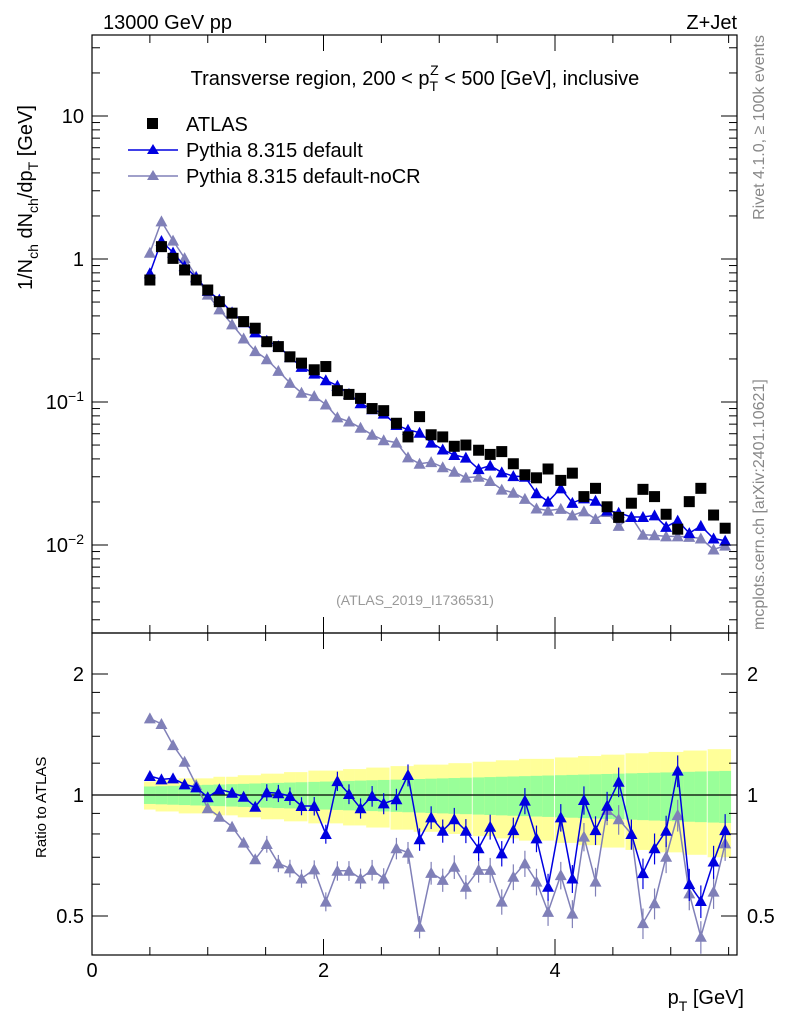 The width and height of the screenshot is (786, 1024). What do you see at coordinates (415, 600) in the screenshot?
I see `analysis-label: (ATLAS_2019_I1736531)` at bounding box center [415, 600].